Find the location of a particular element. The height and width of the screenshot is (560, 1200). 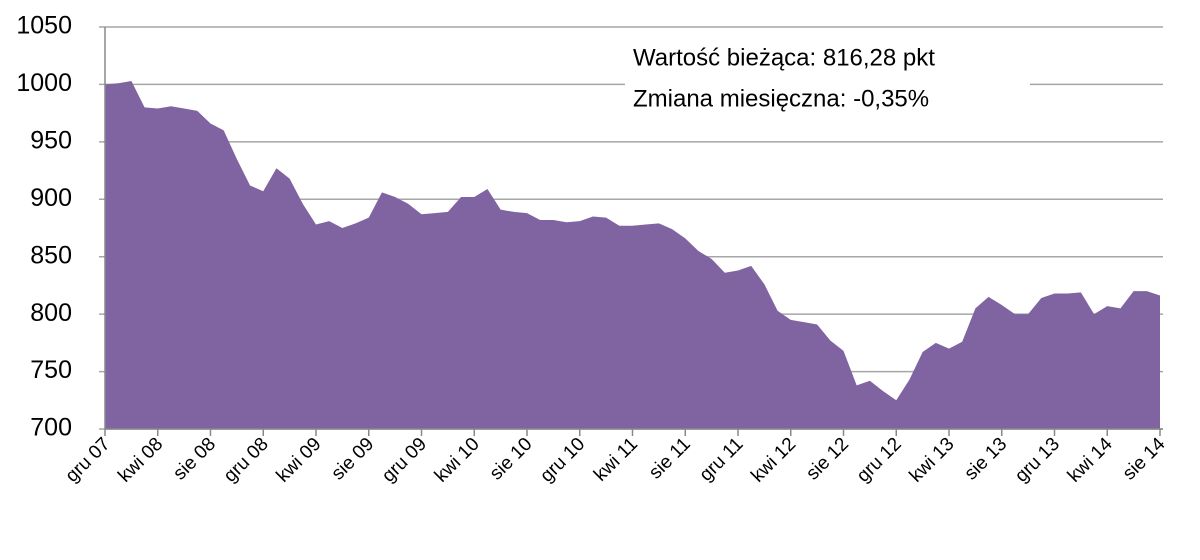

y-tick-label: 850 is located at coordinates (51, 255).